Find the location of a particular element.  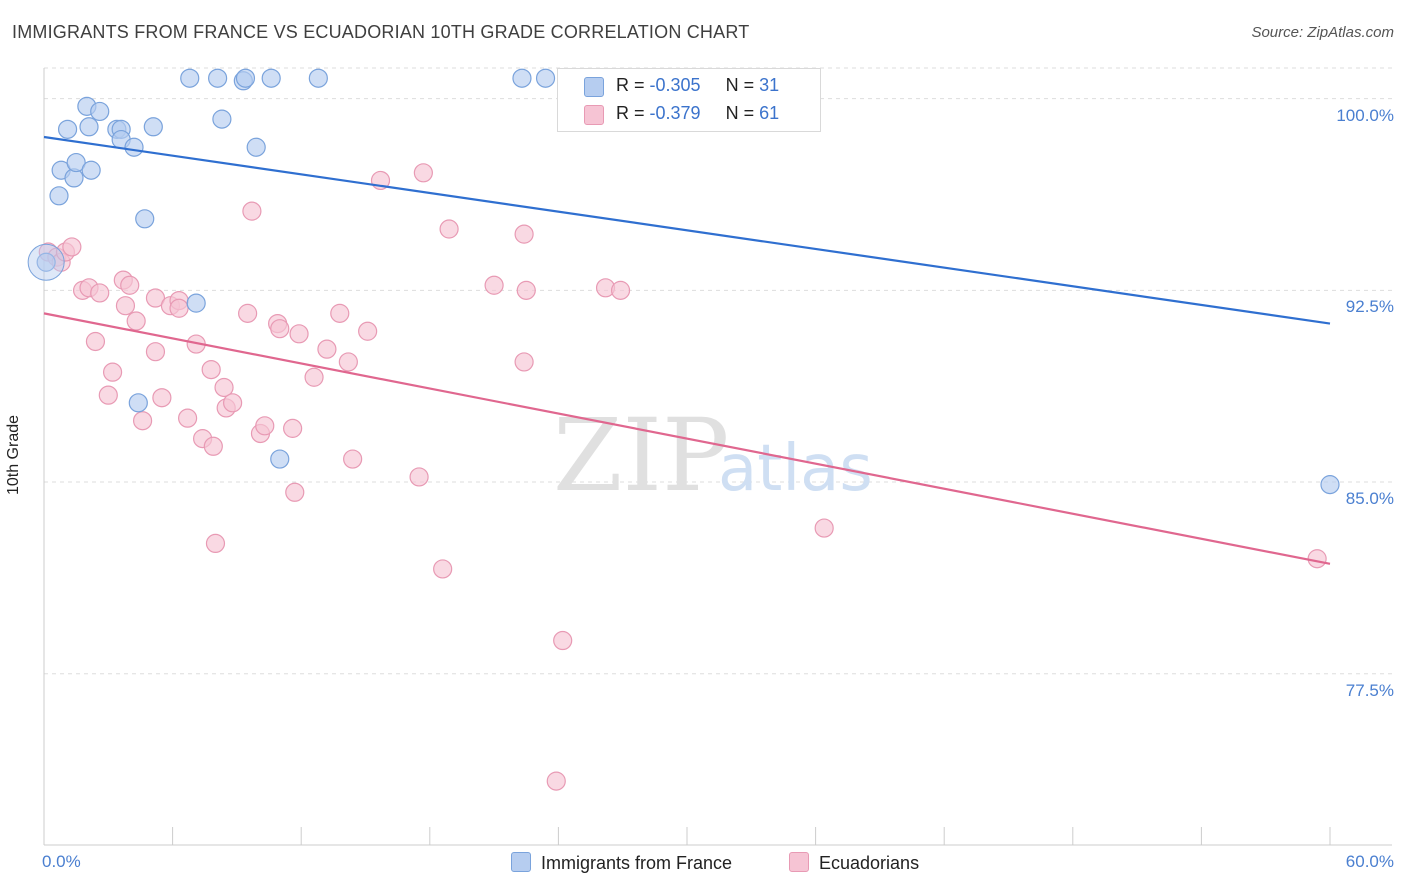

ecuadorians-legend-swatch is located at coordinates (799, 862).